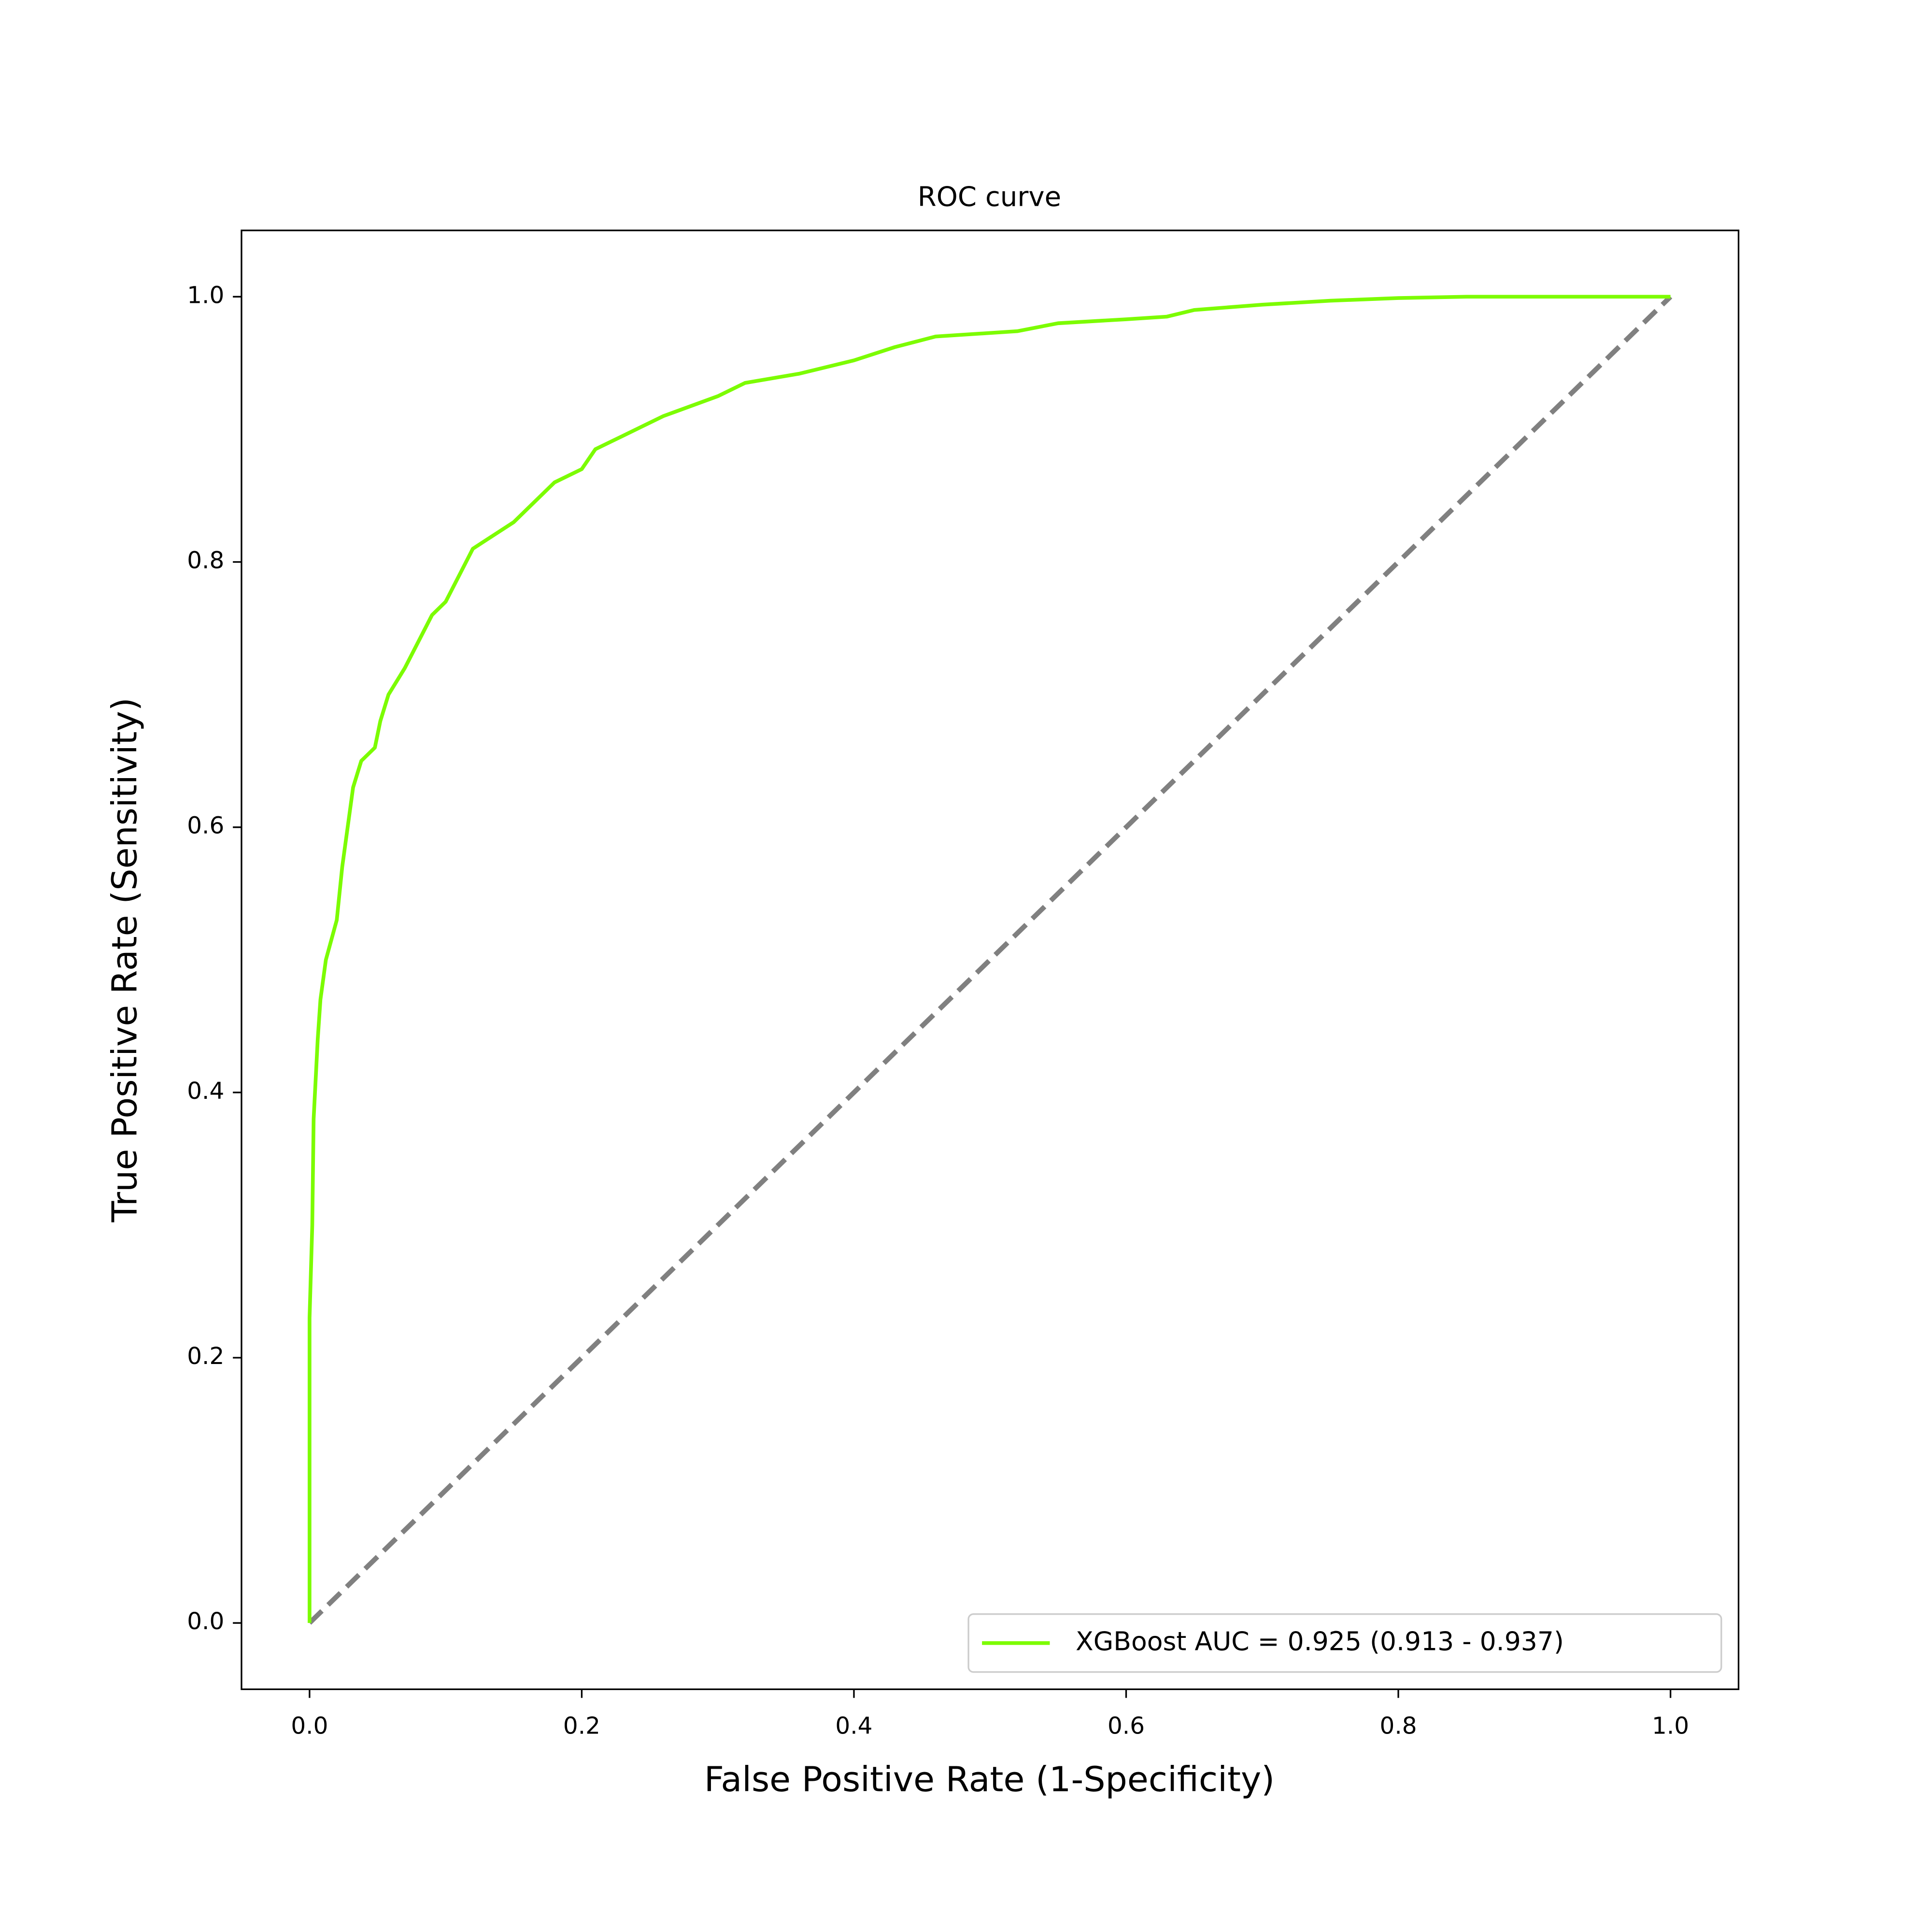 This screenshot has height=1932, width=1932. I want to click on y-tick-label: 0.2, so click(205, 1356).